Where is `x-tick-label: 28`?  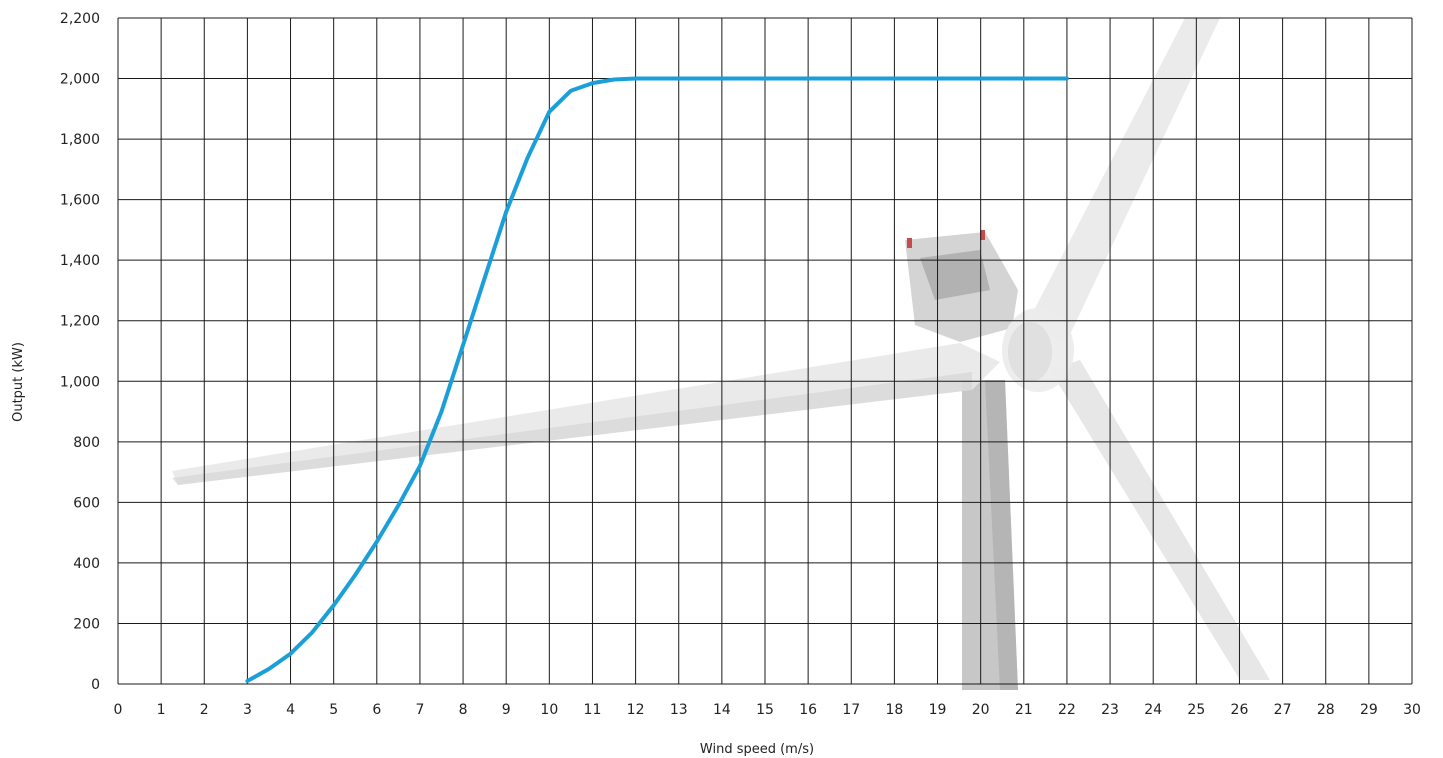
x-tick-label: 28 is located at coordinates (1326, 710).